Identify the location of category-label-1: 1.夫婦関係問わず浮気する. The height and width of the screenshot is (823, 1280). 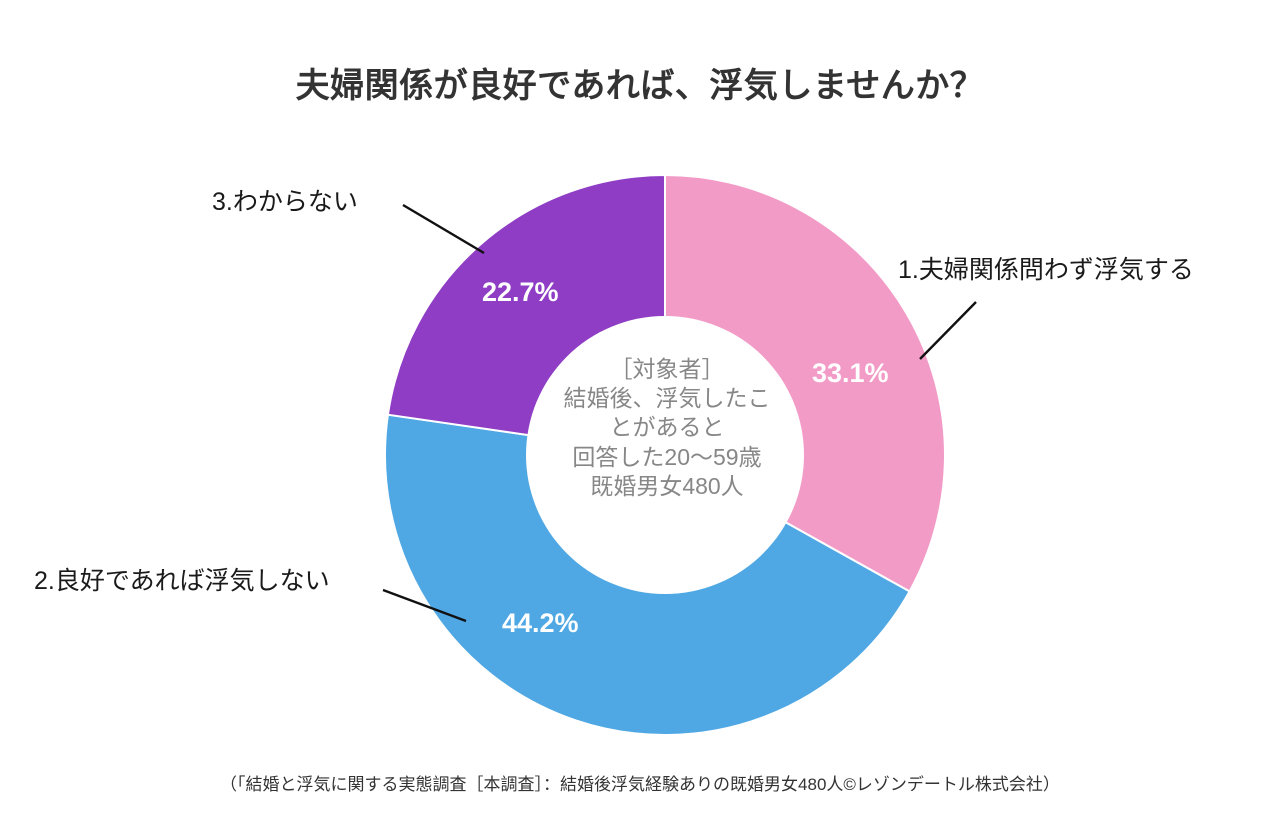
(1046, 270).